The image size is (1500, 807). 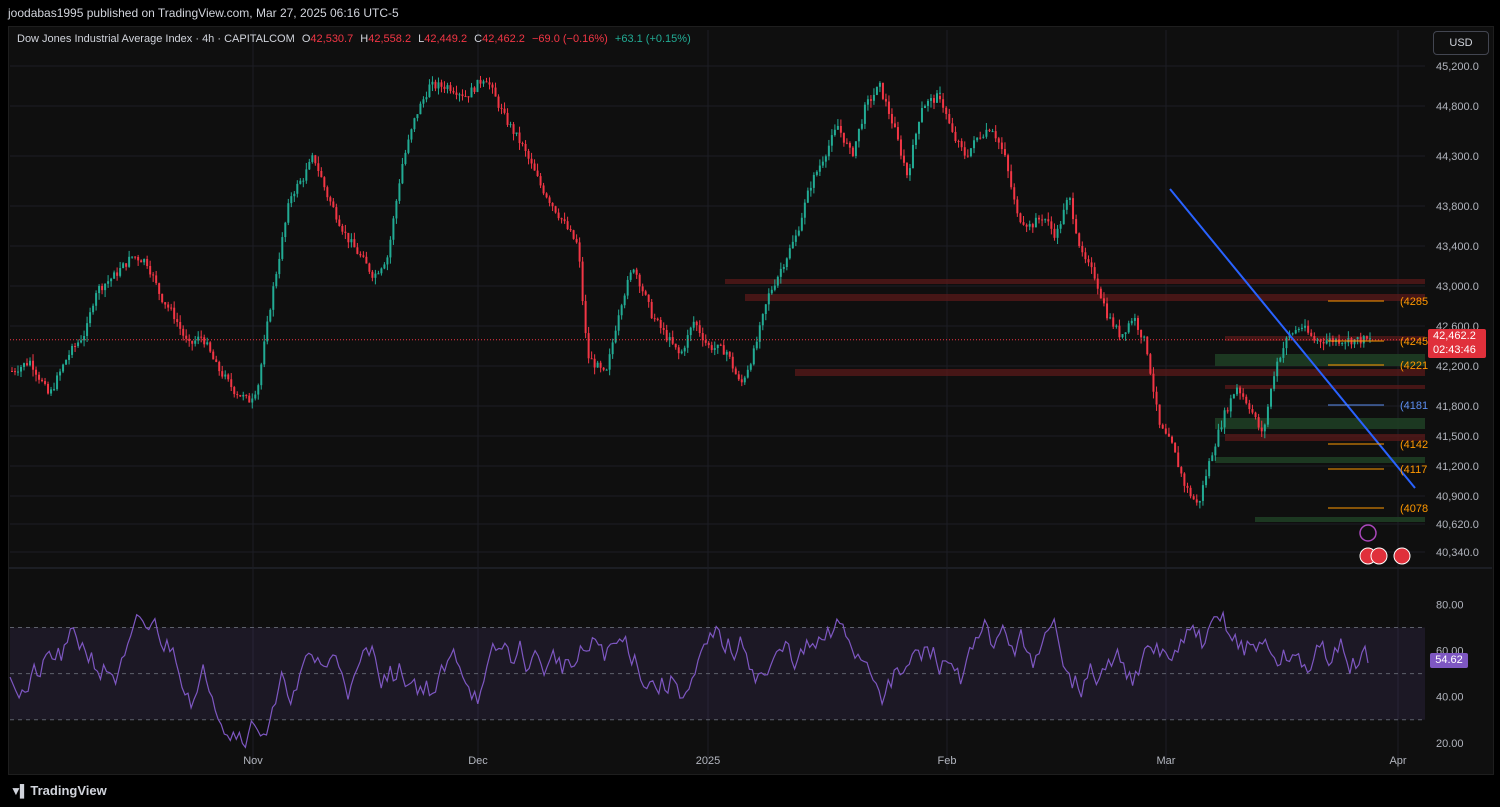 I want to click on x-tick-label: Nov, so click(x=253, y=761).